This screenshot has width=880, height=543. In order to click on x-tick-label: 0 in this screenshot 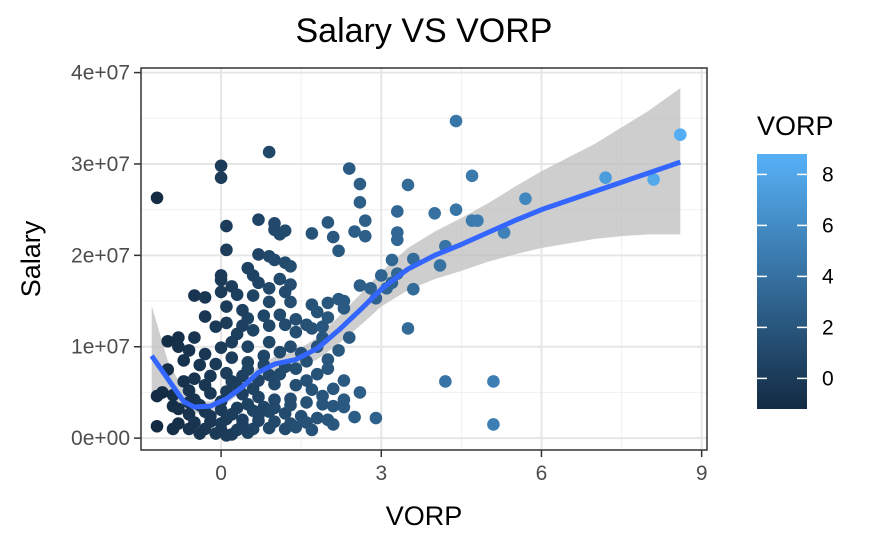, I will do `click(221, 473)`.